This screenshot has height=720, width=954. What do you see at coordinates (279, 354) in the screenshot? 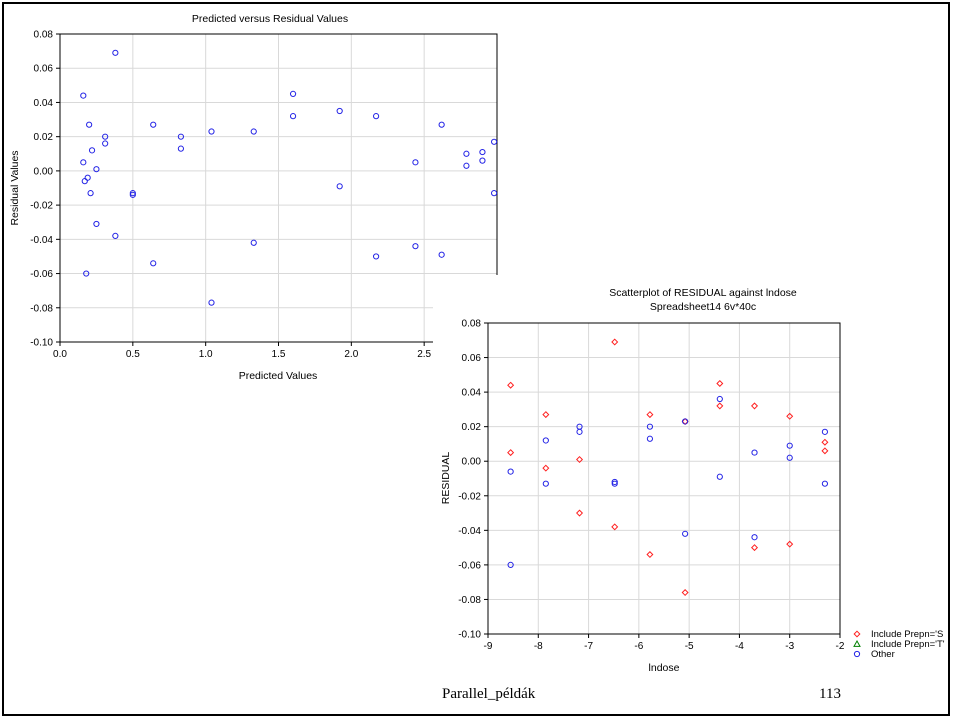
I see `x-tick-label: 1.5` at bounding box center [279, 354].